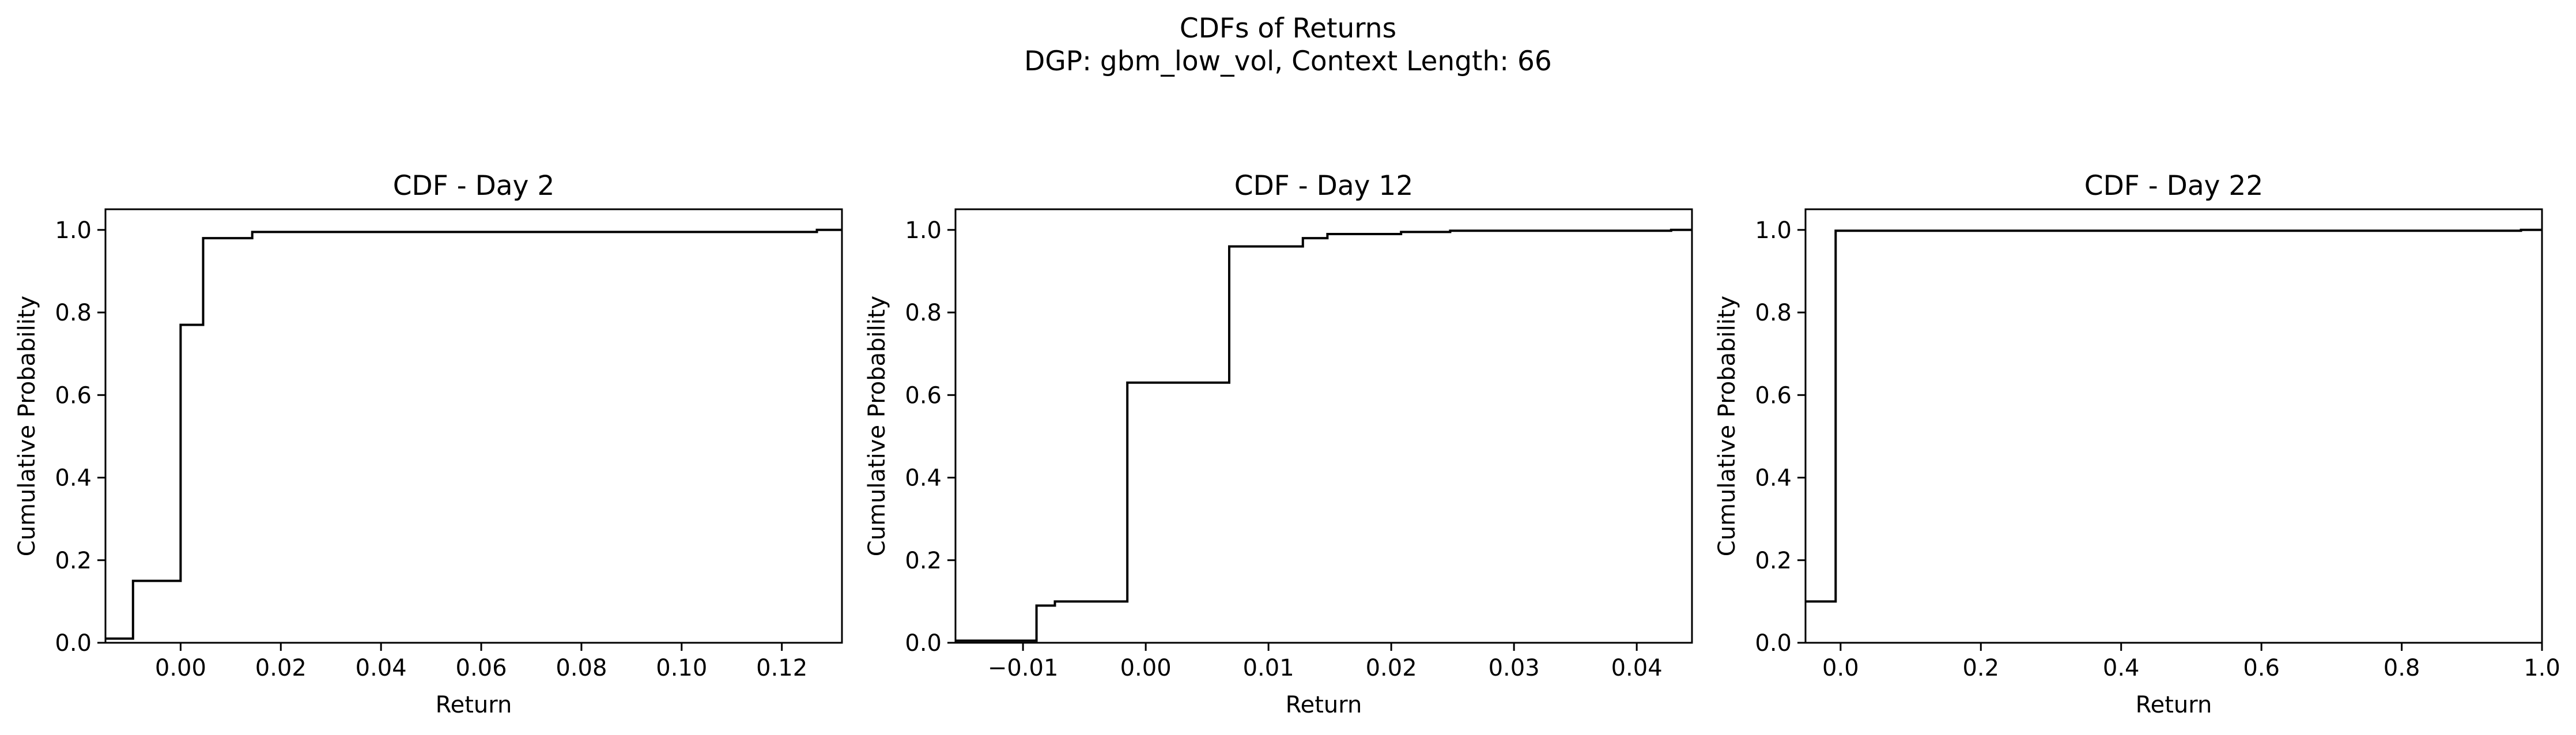 The image size is (2576, 735). I want to click on panel-title: CDF - Day 2, so click(474, 186).